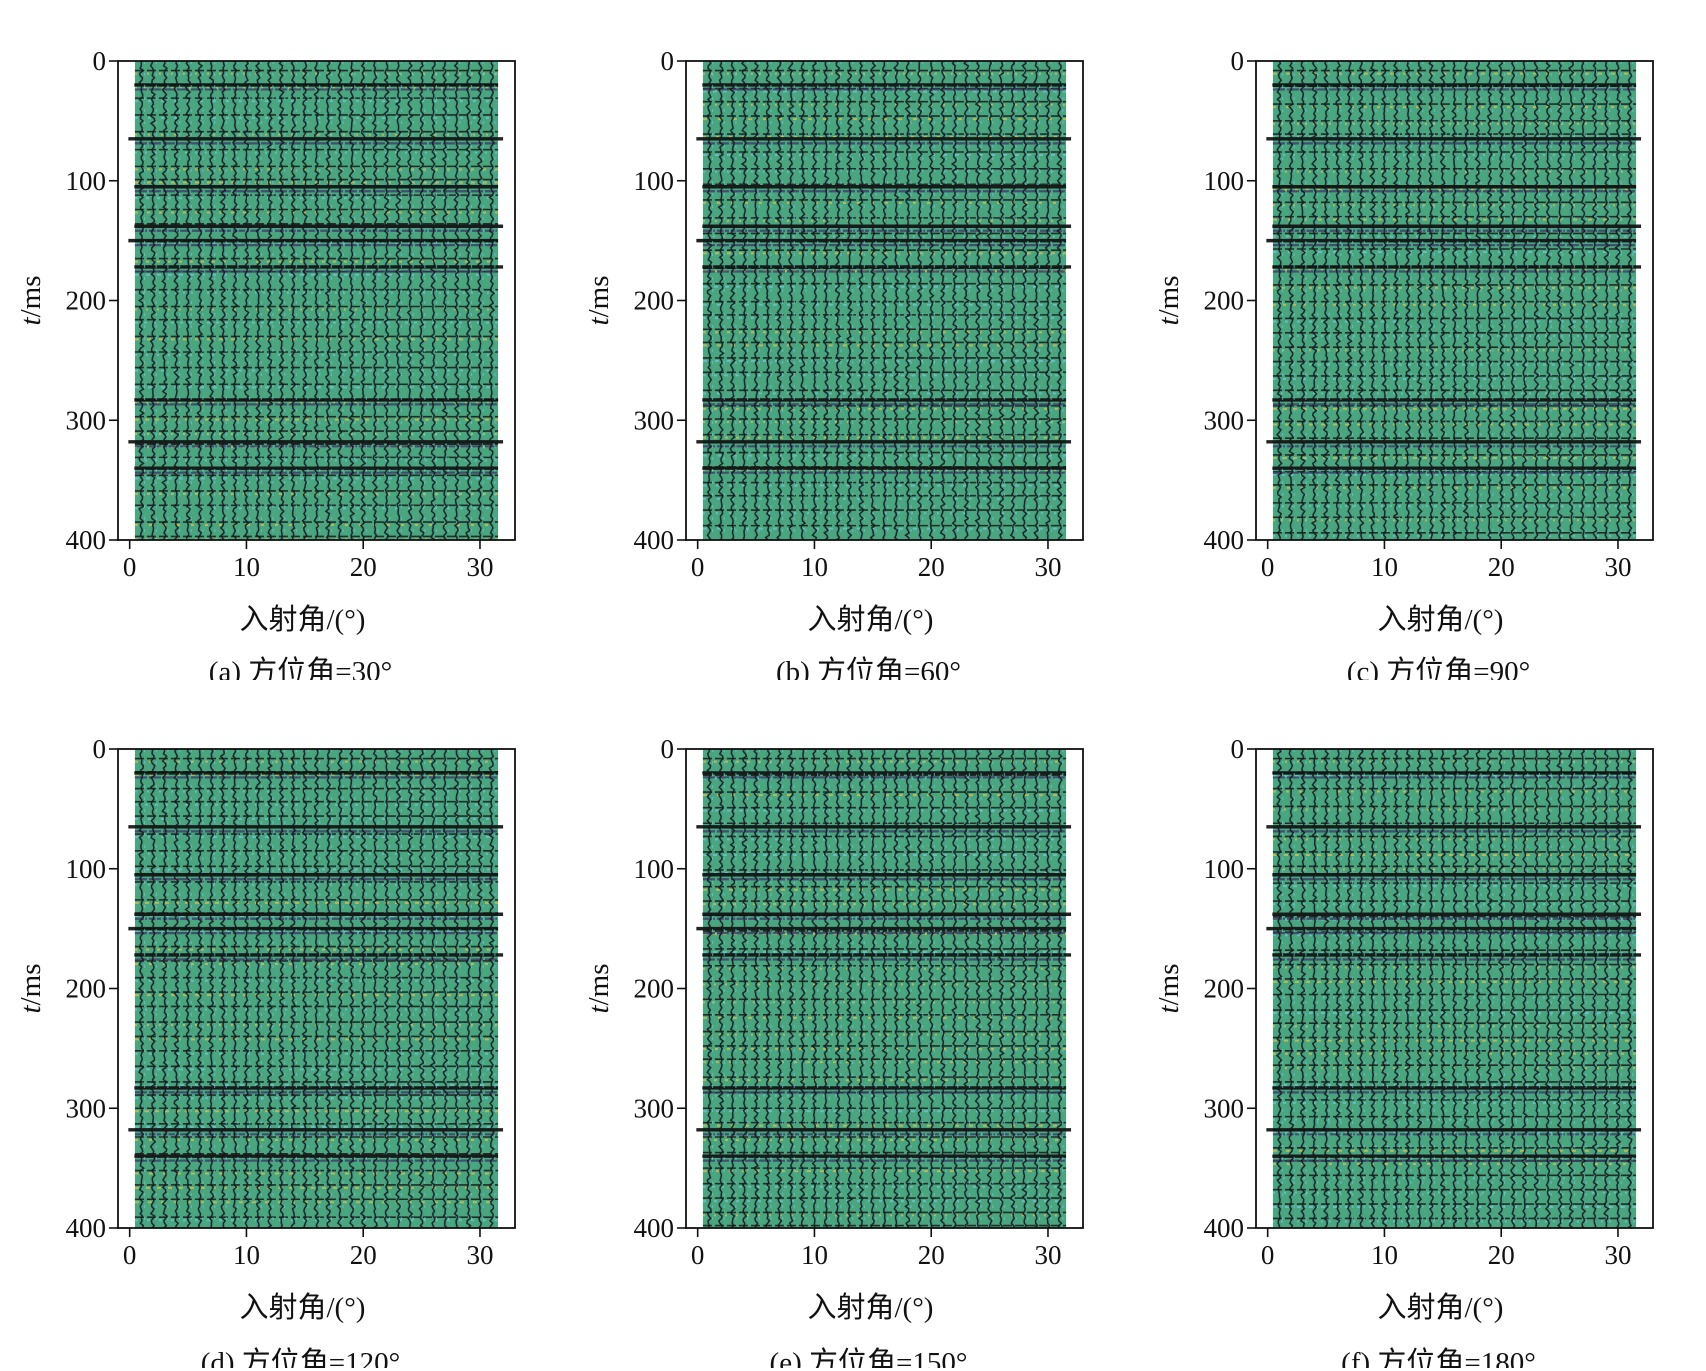 The width and height of the screenshot is (1706, 1371). What do you see at coordinates (1438, 1357) in the screenshot?
I see `panel-caption: (f) 方位角=180°` at bounding box center [1438, 1357].